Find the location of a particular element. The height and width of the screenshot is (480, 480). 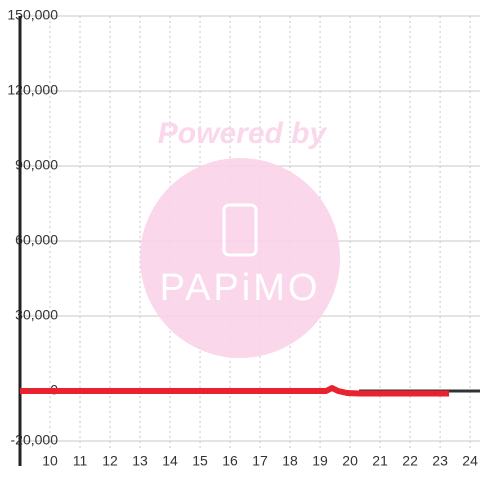

y-tick-label: 30,000 is located at coordinates (36, 315).